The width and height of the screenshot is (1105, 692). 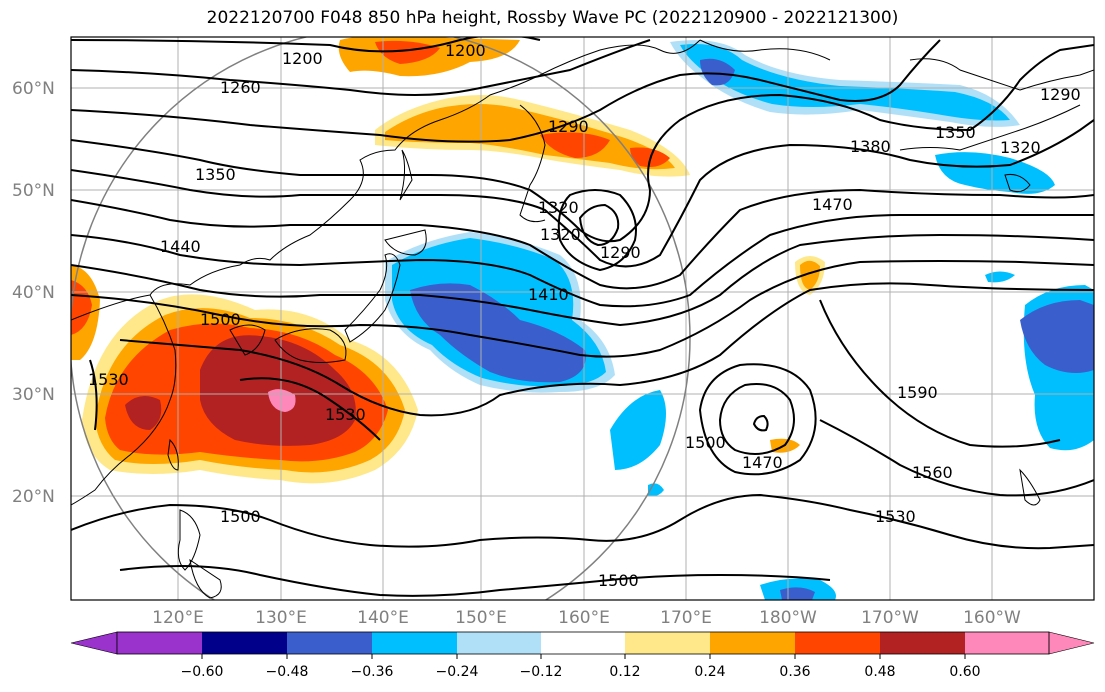 What do you see at coordinates (788, 618) in the screenshot?
I see `lon-tick: 180°W` at bounding box center [788, 618].